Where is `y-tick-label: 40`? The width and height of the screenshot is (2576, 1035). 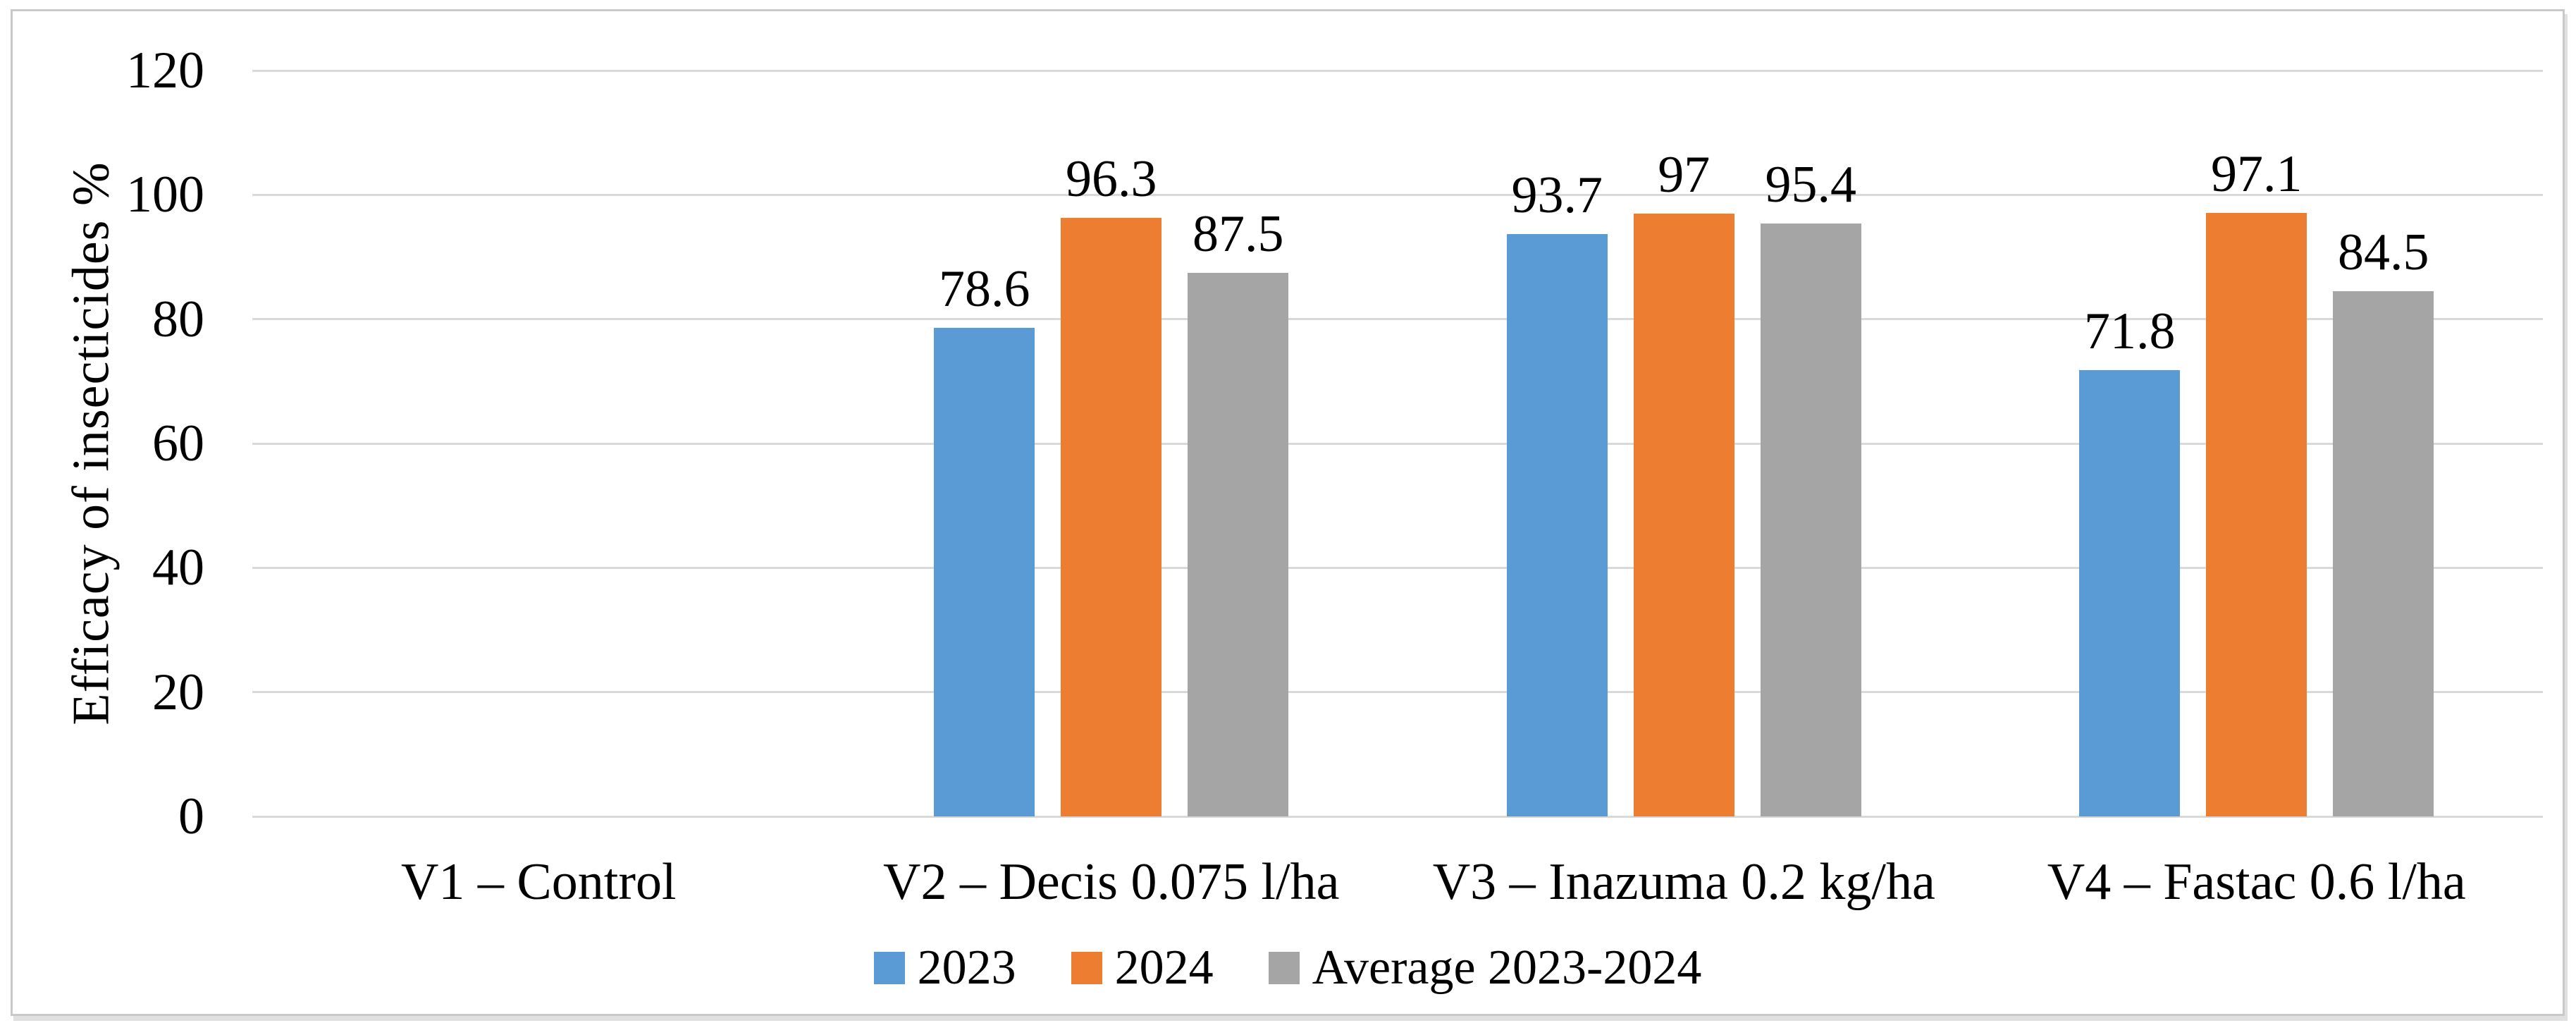
y-tick-label: 40 is located at coordinates (178, 568).